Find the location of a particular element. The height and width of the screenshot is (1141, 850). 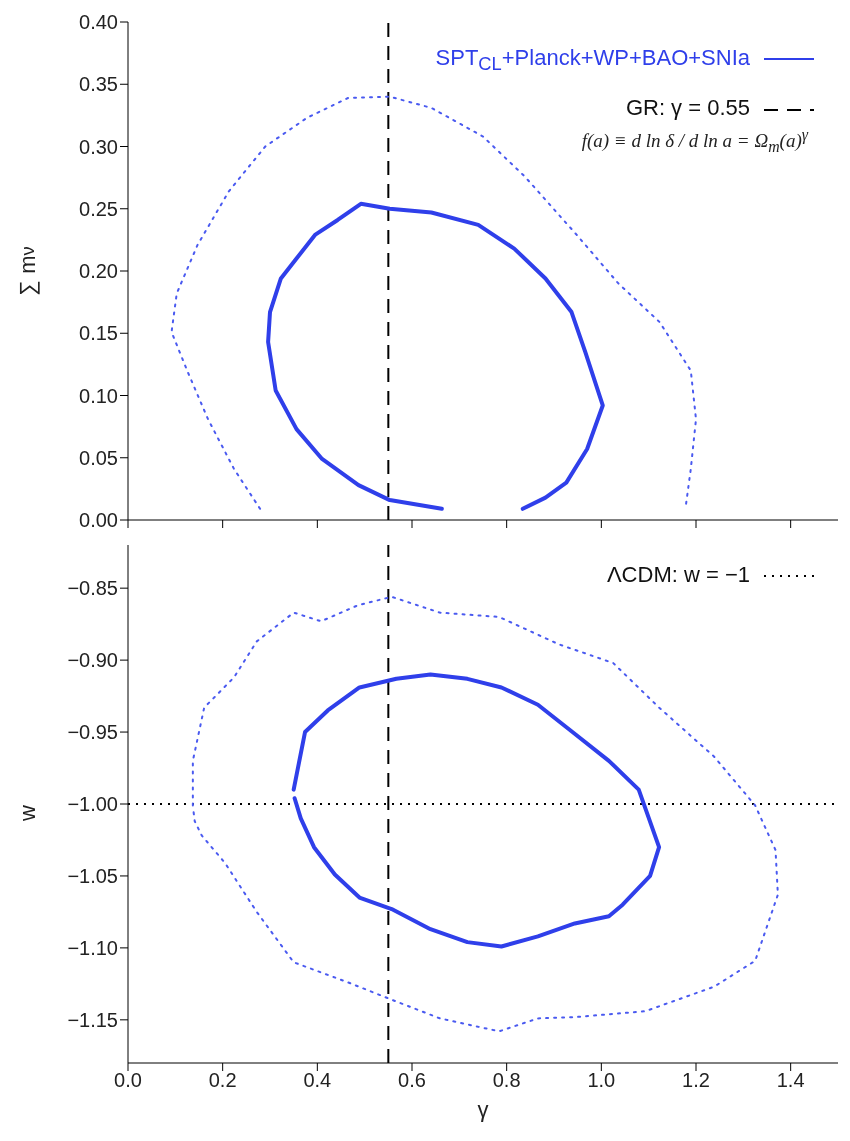

x-tick-label: 0.6 is located at coordinates (412, 1080).